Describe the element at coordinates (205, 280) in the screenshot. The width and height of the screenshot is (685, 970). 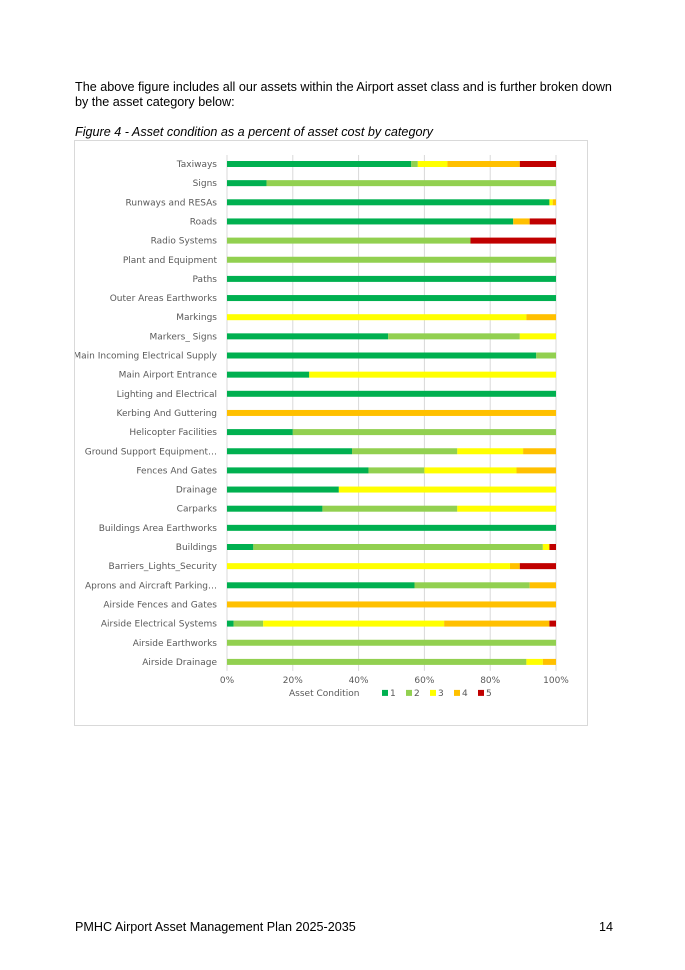
I see `category-label: Paths` at that location.